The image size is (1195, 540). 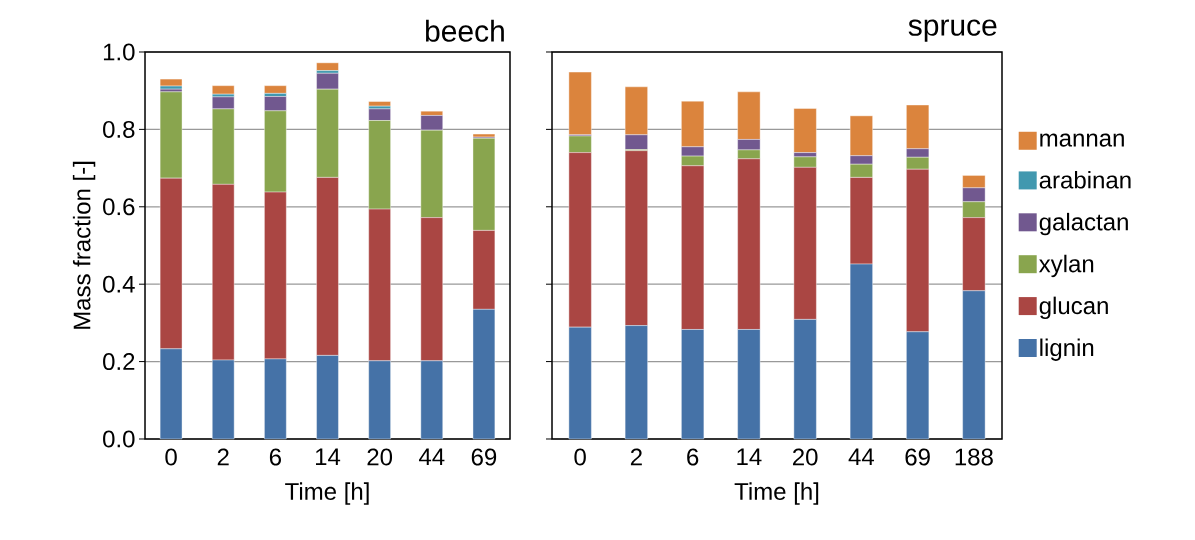 I want to click on chart-title: spruce, so click(x=952, y=30).